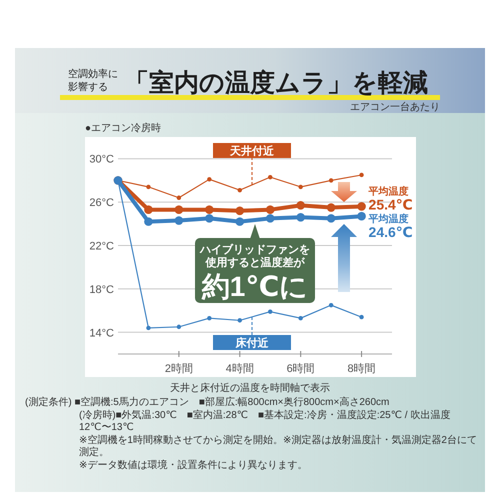 This screenshot has width=500, height=500. I want to click on y-tick-label: 22°C, so click(101, 246).